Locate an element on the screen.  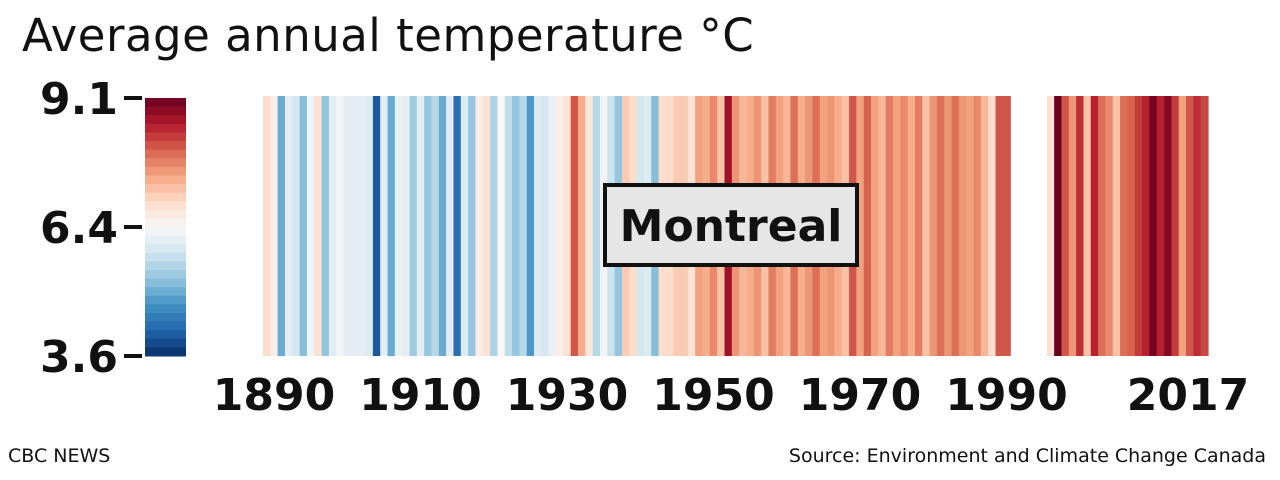
stripe-2007 is located at coordinates (1131, 226).